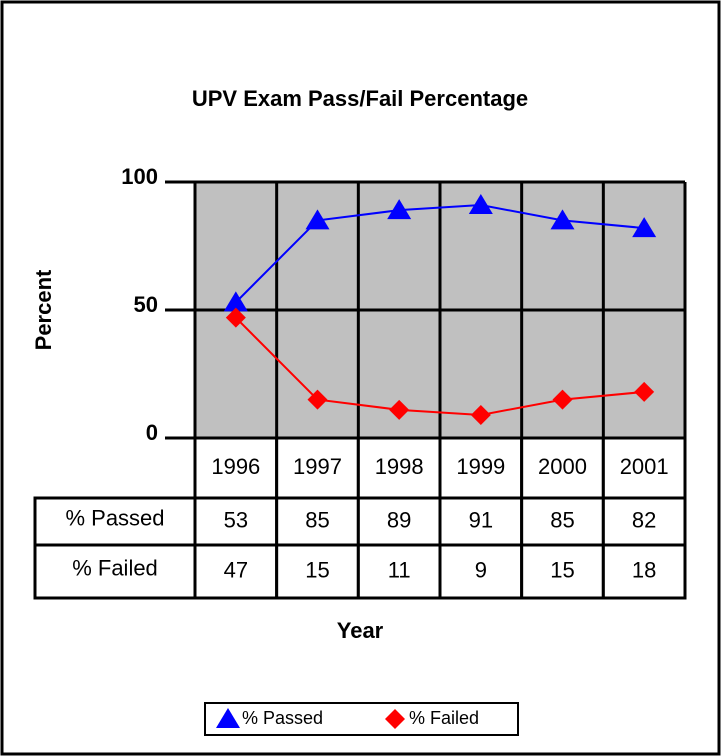 The height and width of the screenshot is (756, 721). I want to click on legend-label: % Failed, so click(444, 718).